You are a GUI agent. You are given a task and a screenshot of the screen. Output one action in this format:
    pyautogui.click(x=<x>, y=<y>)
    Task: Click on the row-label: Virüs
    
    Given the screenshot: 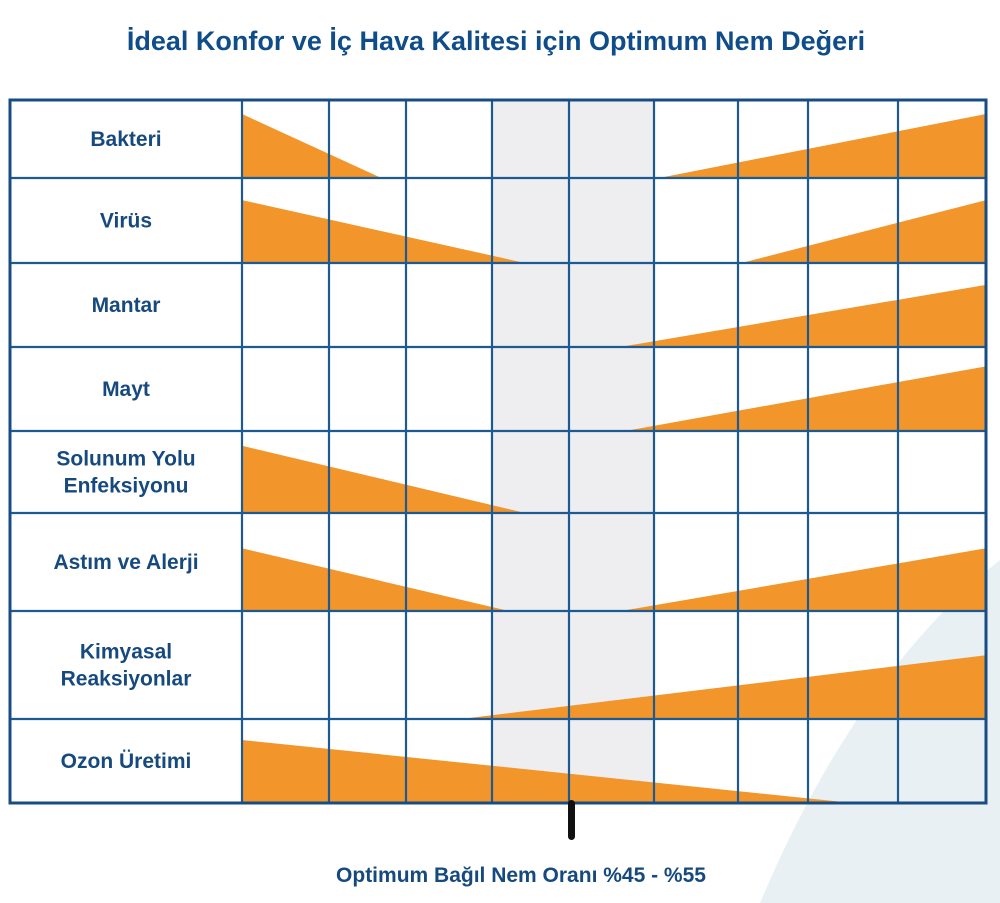 What is the action you would take?
    pyautogui.click(x=126, y=221)
    